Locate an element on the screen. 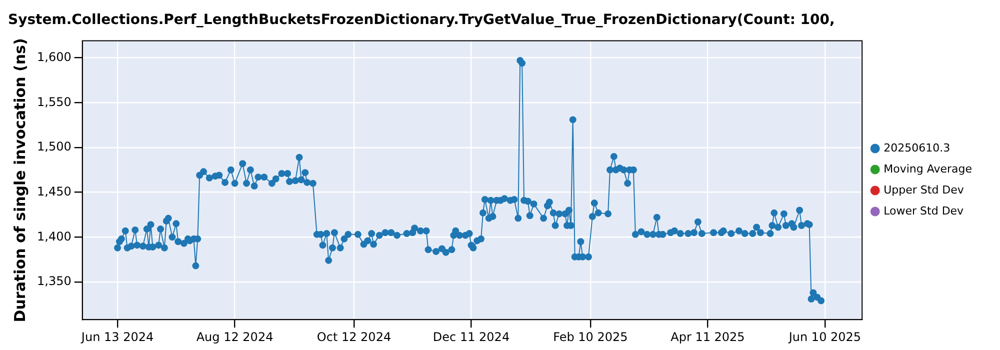 The height and width of the screenshot is (350, 1000). legend-label: 20250610.3 is located at coordinates (917, 147).